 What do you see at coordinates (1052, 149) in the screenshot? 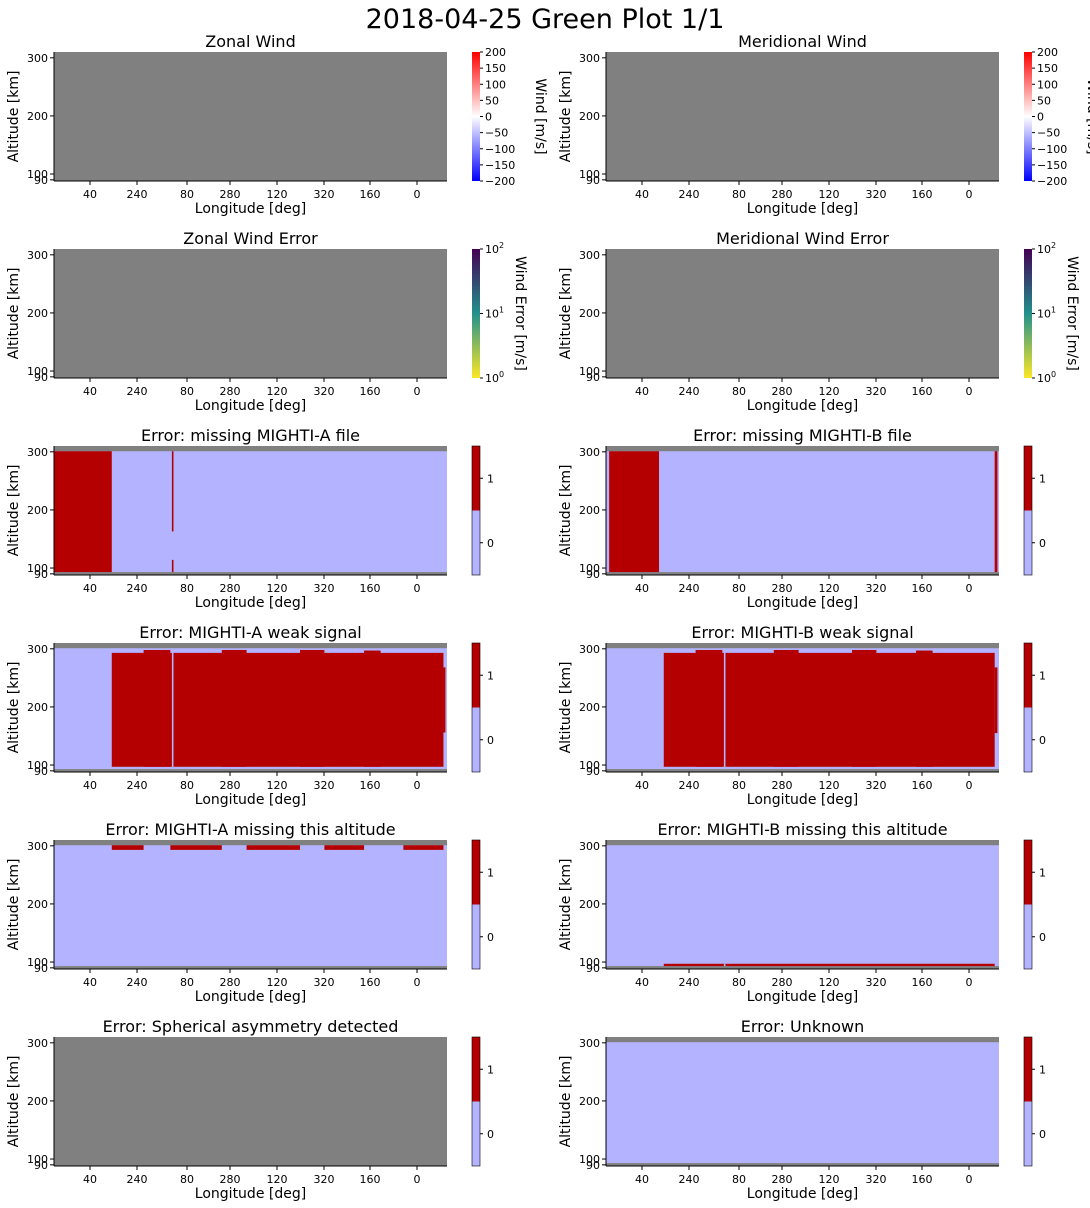
I see `colorbar-tick-label: −100` at bounding box center [1052, 149].